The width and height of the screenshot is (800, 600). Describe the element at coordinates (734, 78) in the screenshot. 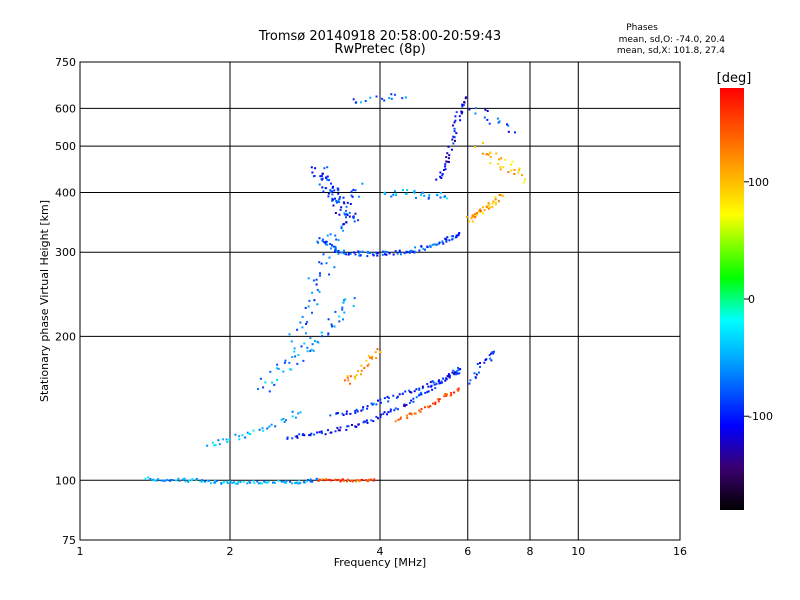

I see `colorbar-label: [deg]` at that location.